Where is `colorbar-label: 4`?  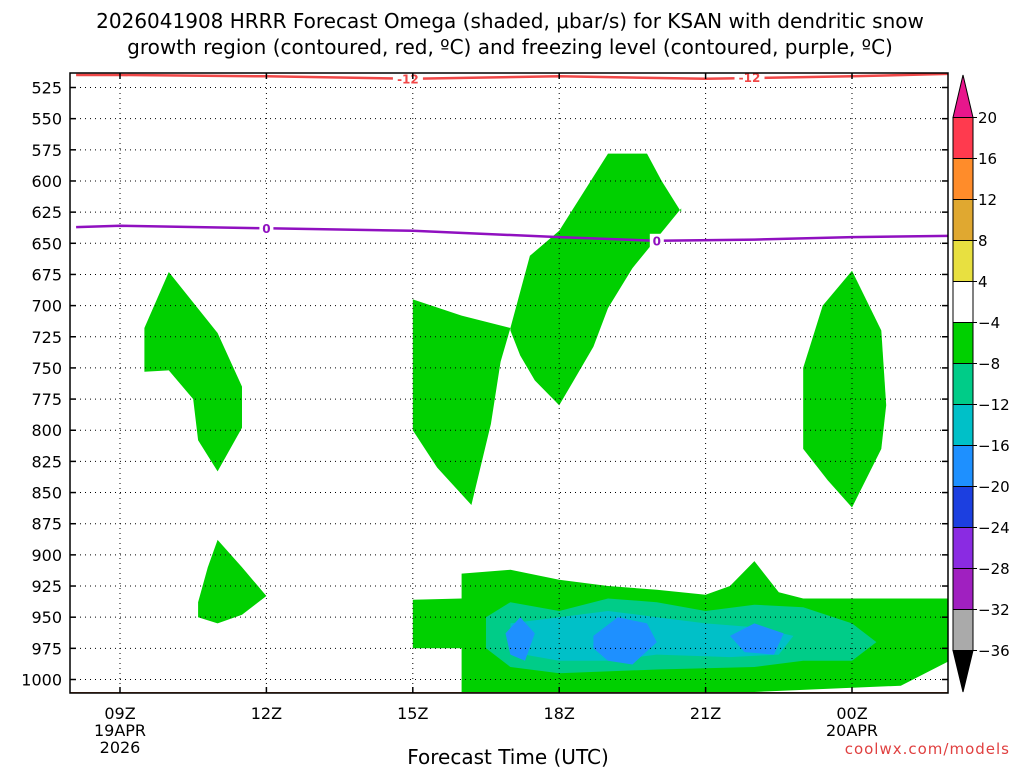 colorbar-label: 4 is located at coordinates (983, 282).